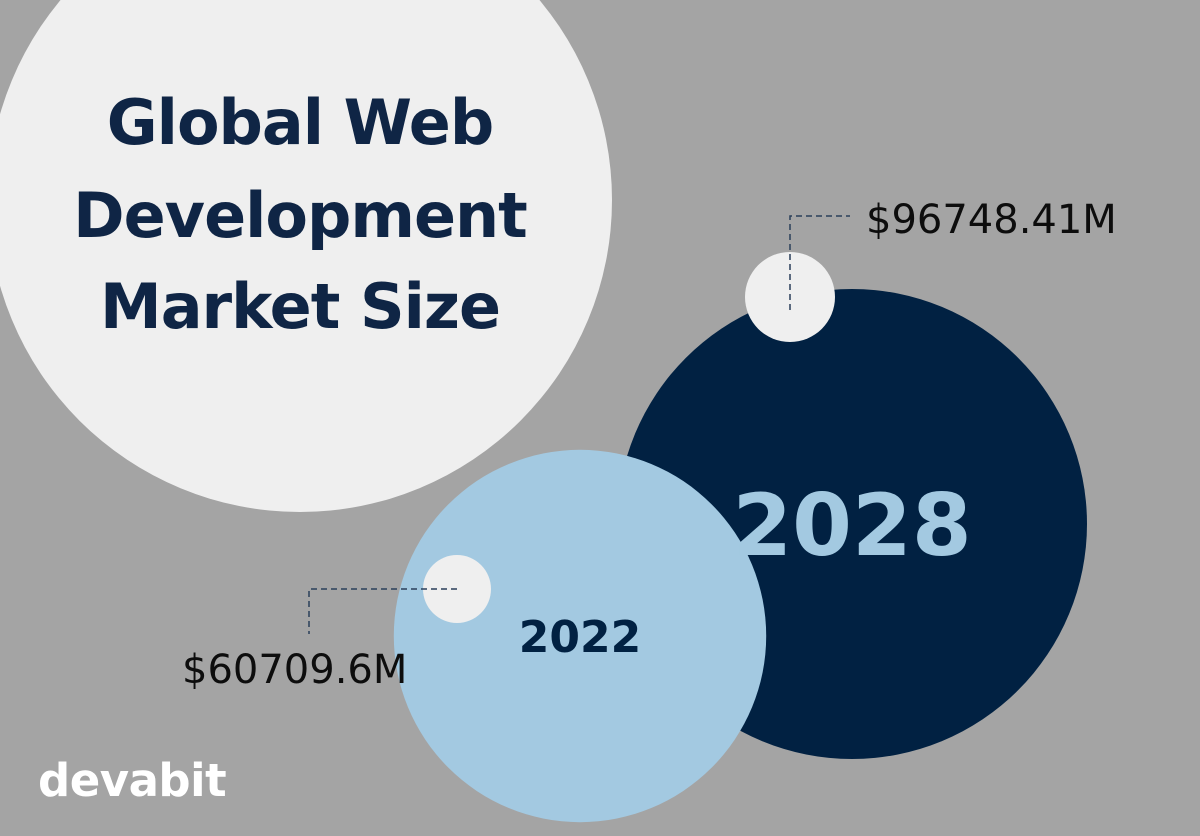 Image resolution: width=1200 pixels, height=836 pixels. What do you see at coordinates (851, 526) in the screenshot?
I see `bubble-label-2028: 2028` at bounding box center [851, 526].